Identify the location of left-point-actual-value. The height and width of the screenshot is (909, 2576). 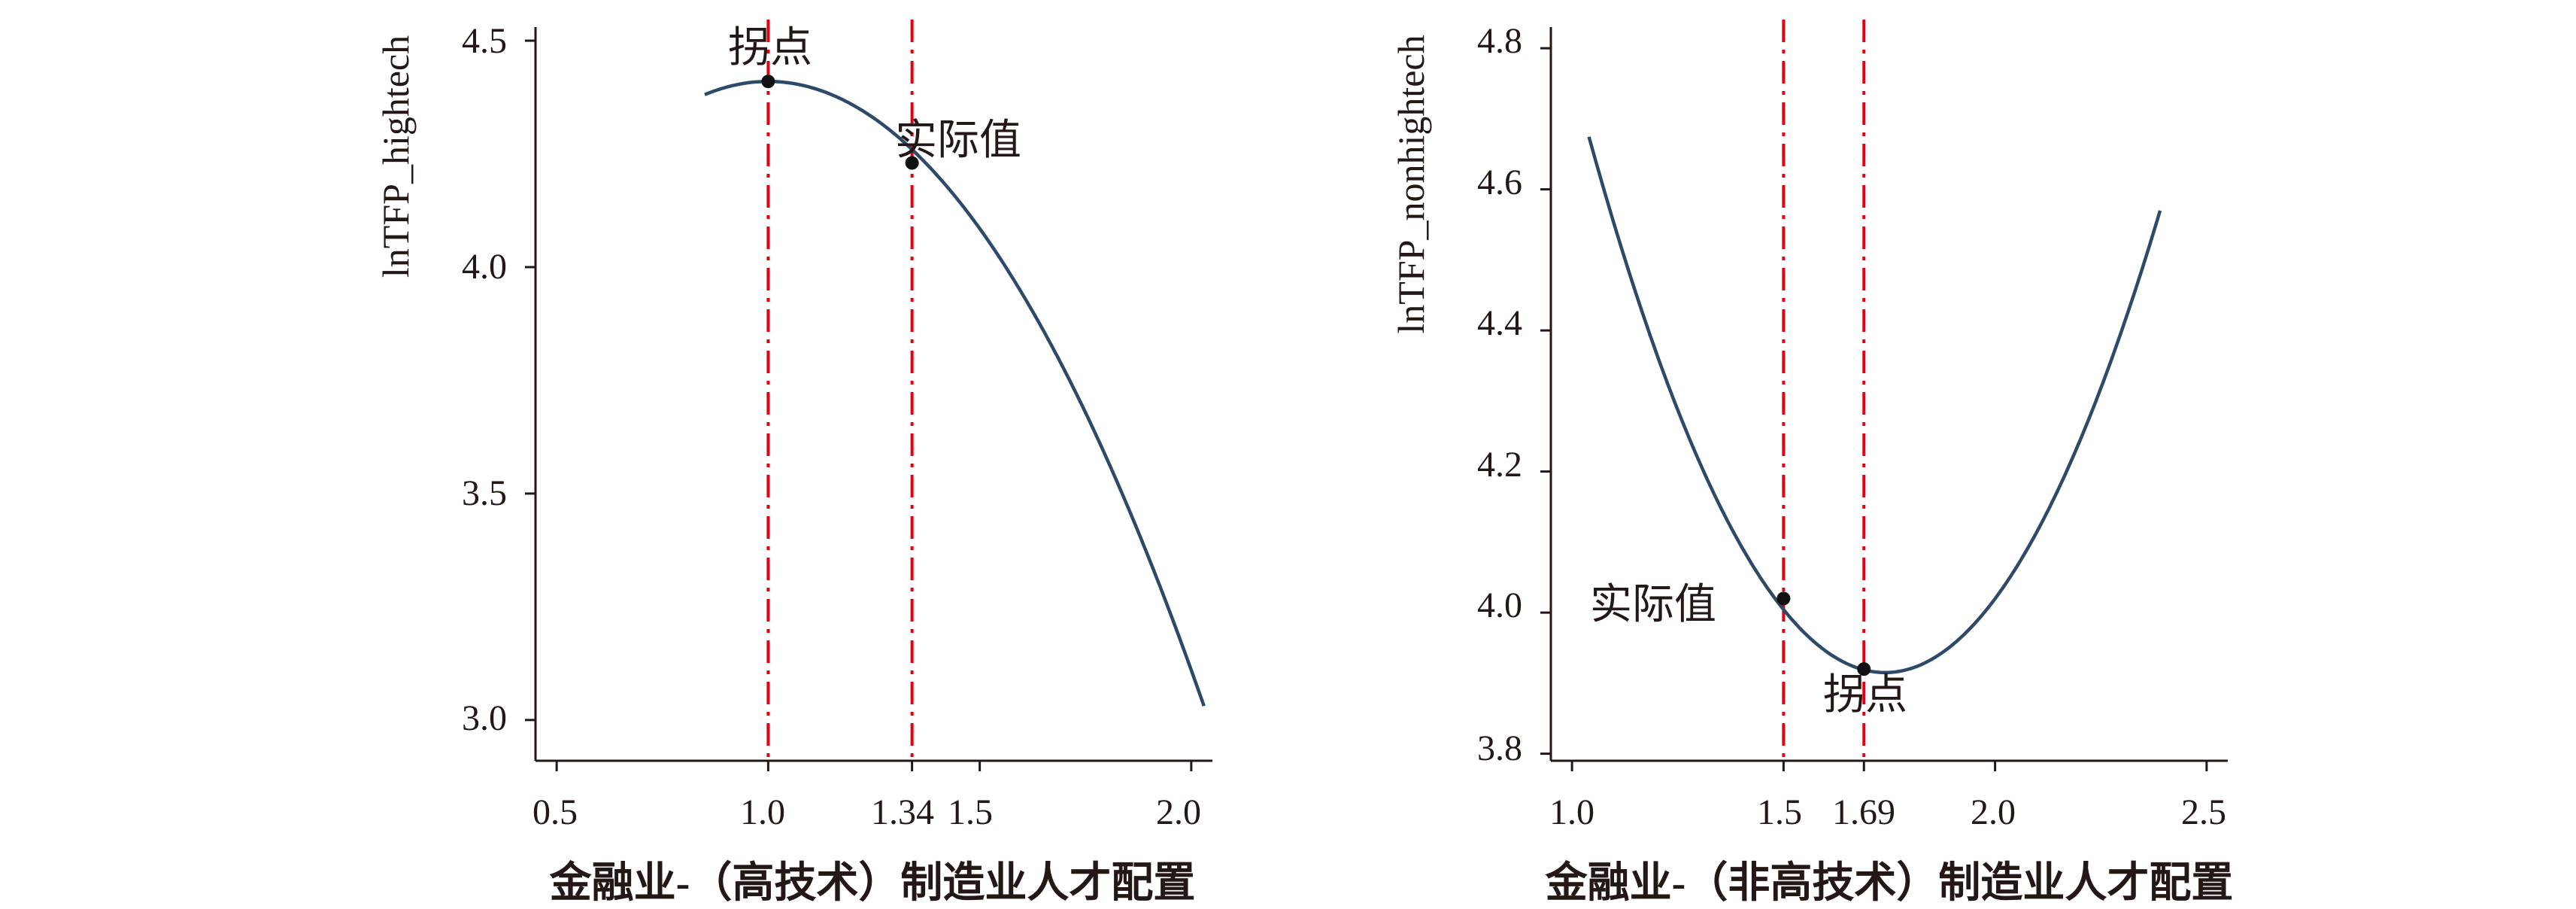
(912, 163).